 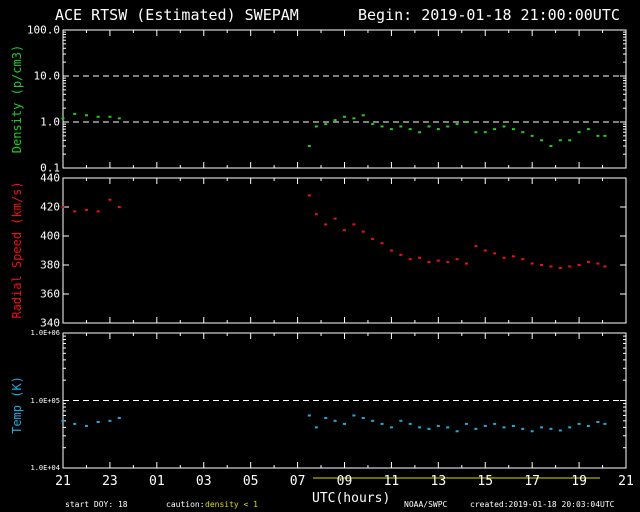 What do you see at coordinates (50, 122) in the screenshot?
I see `y-tick-label: 1.0` at bounding box center [50, 122].